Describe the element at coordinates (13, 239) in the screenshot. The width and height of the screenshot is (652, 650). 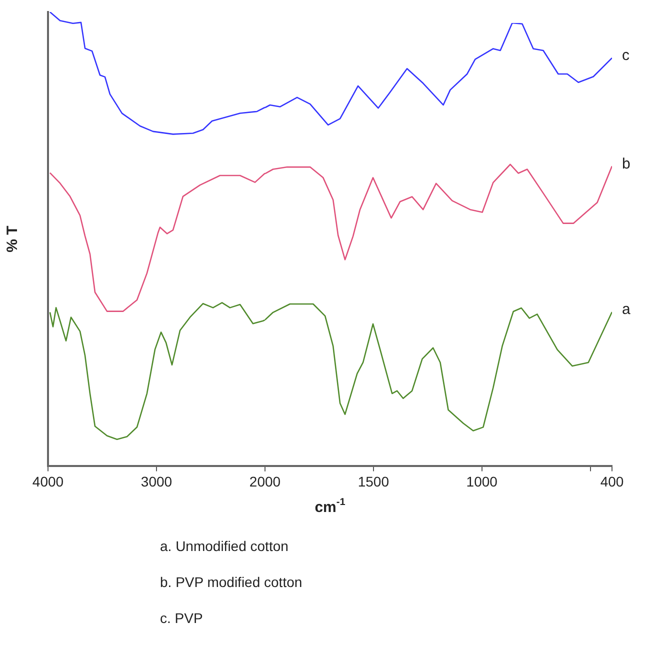
I see `y-axis-title: % T` at that location.